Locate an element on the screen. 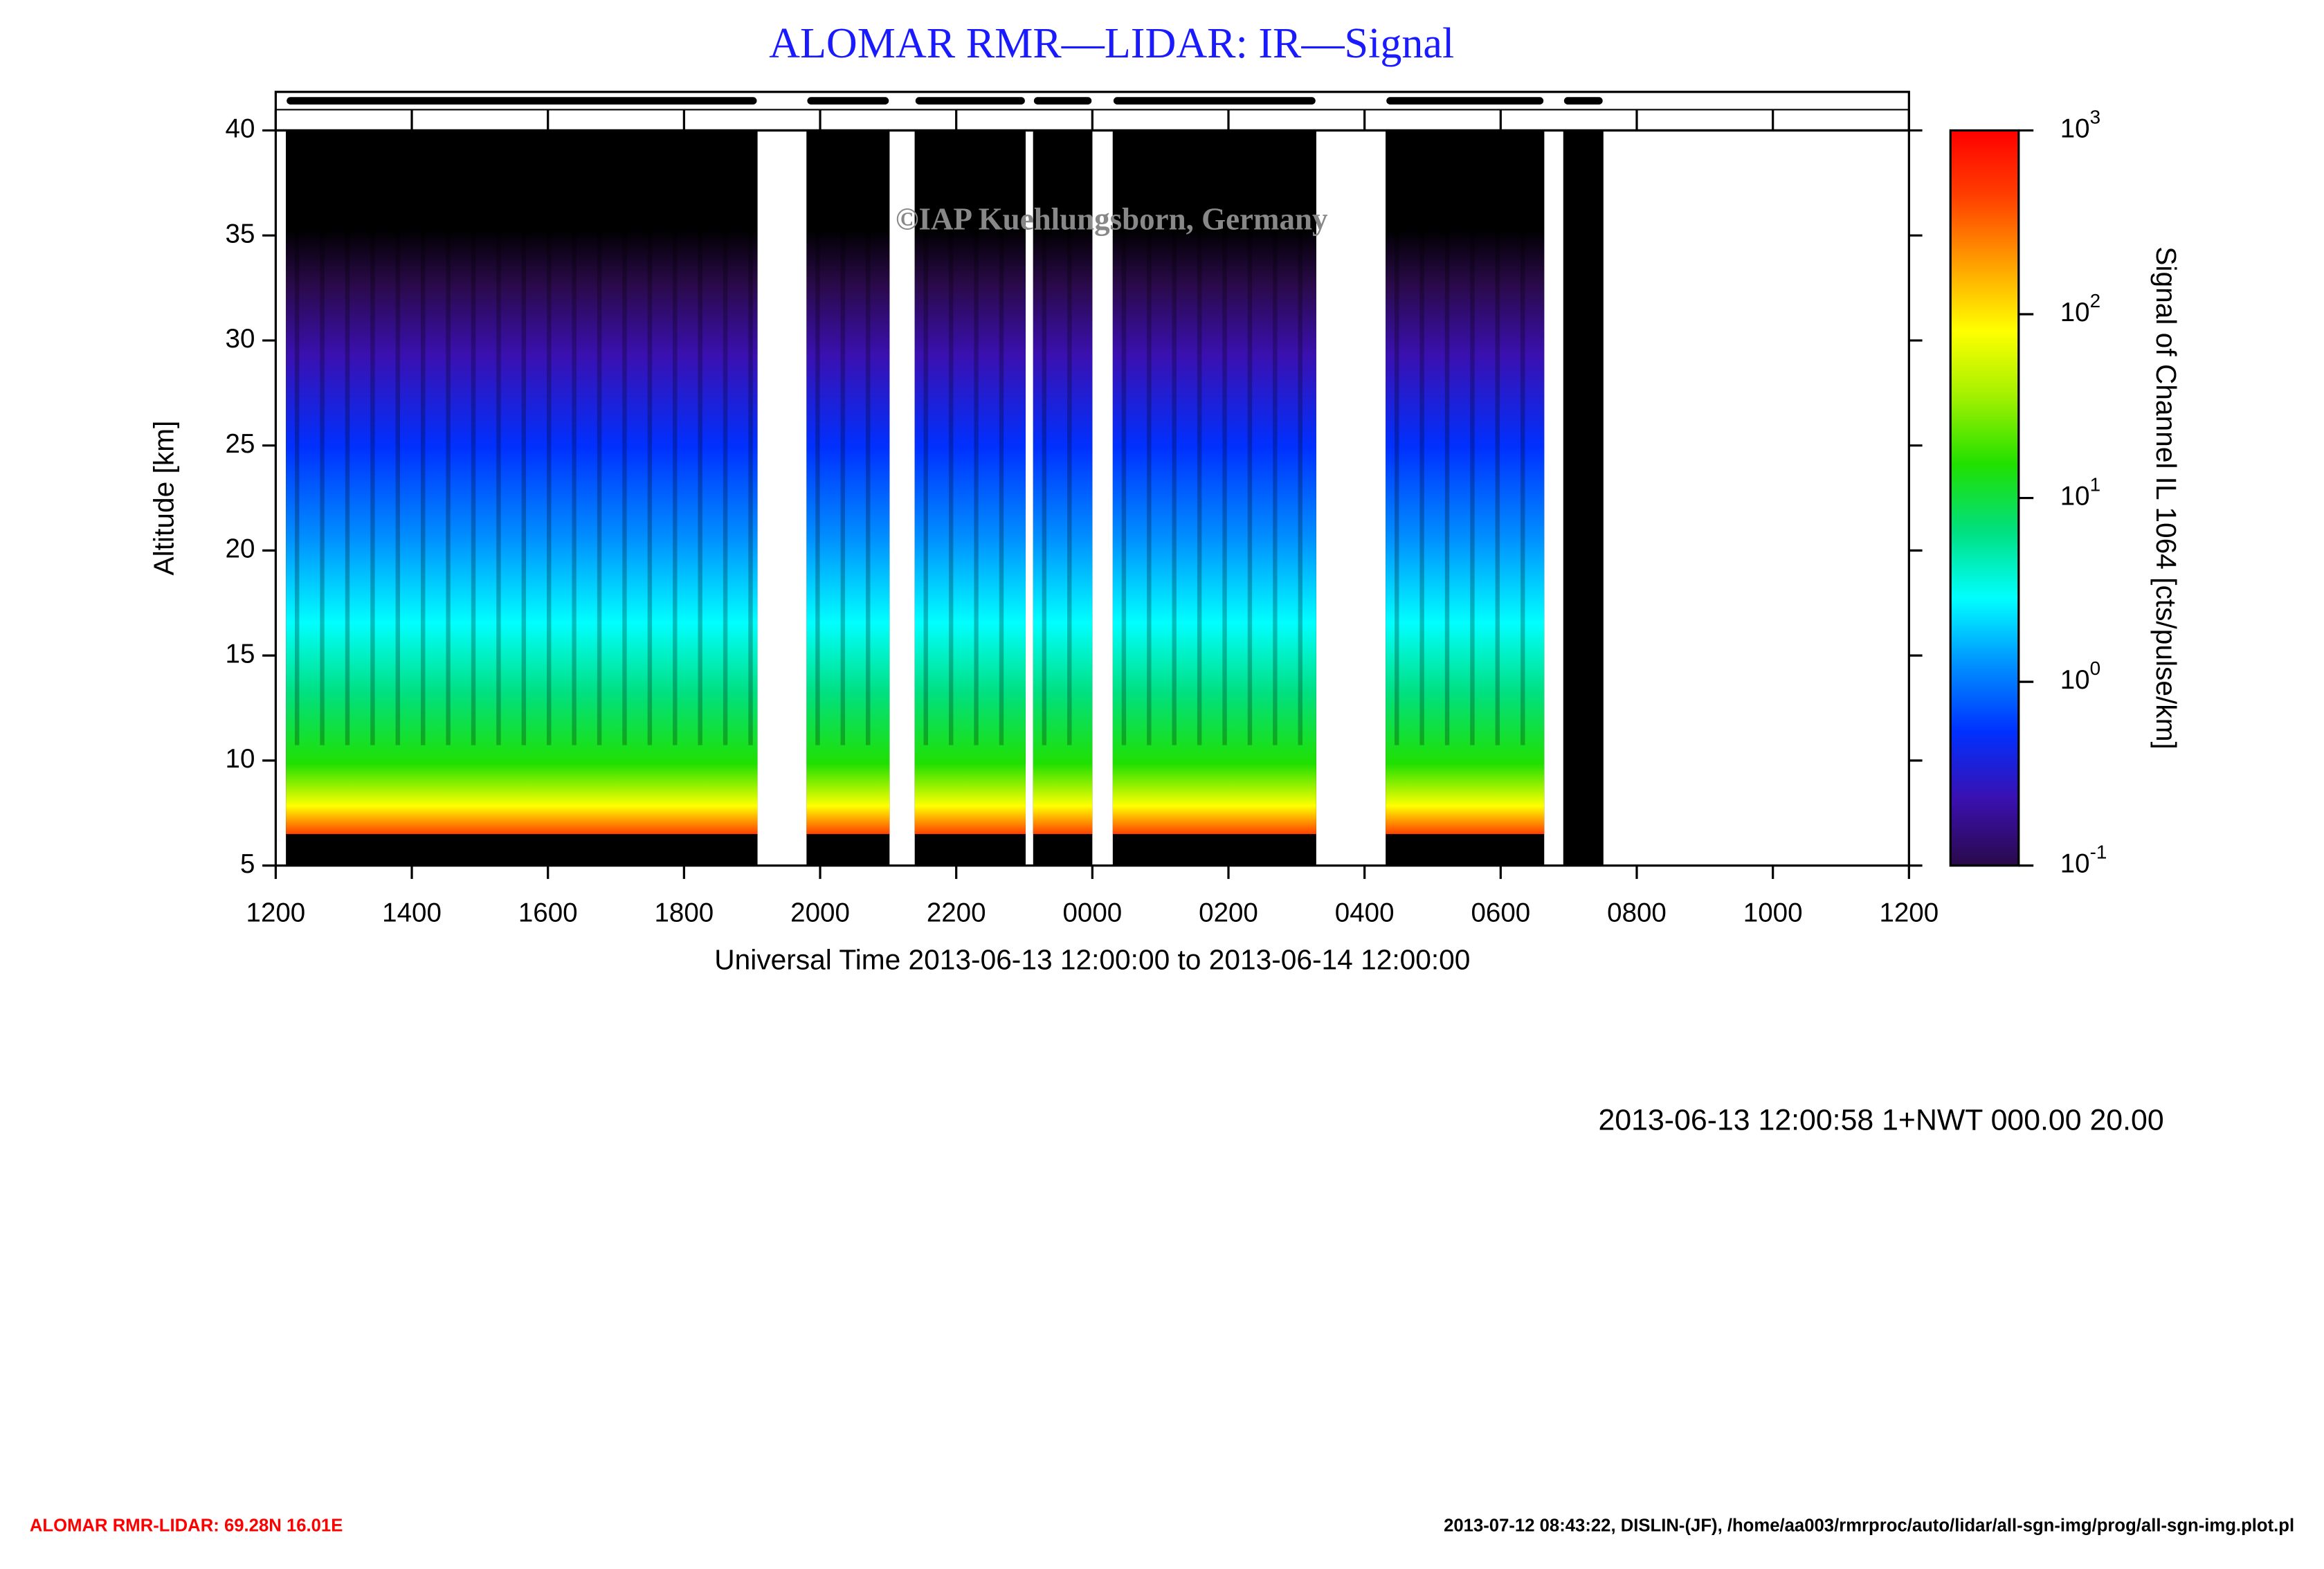  x-tick-label: 0800 is located at coordinates (1637, 912).